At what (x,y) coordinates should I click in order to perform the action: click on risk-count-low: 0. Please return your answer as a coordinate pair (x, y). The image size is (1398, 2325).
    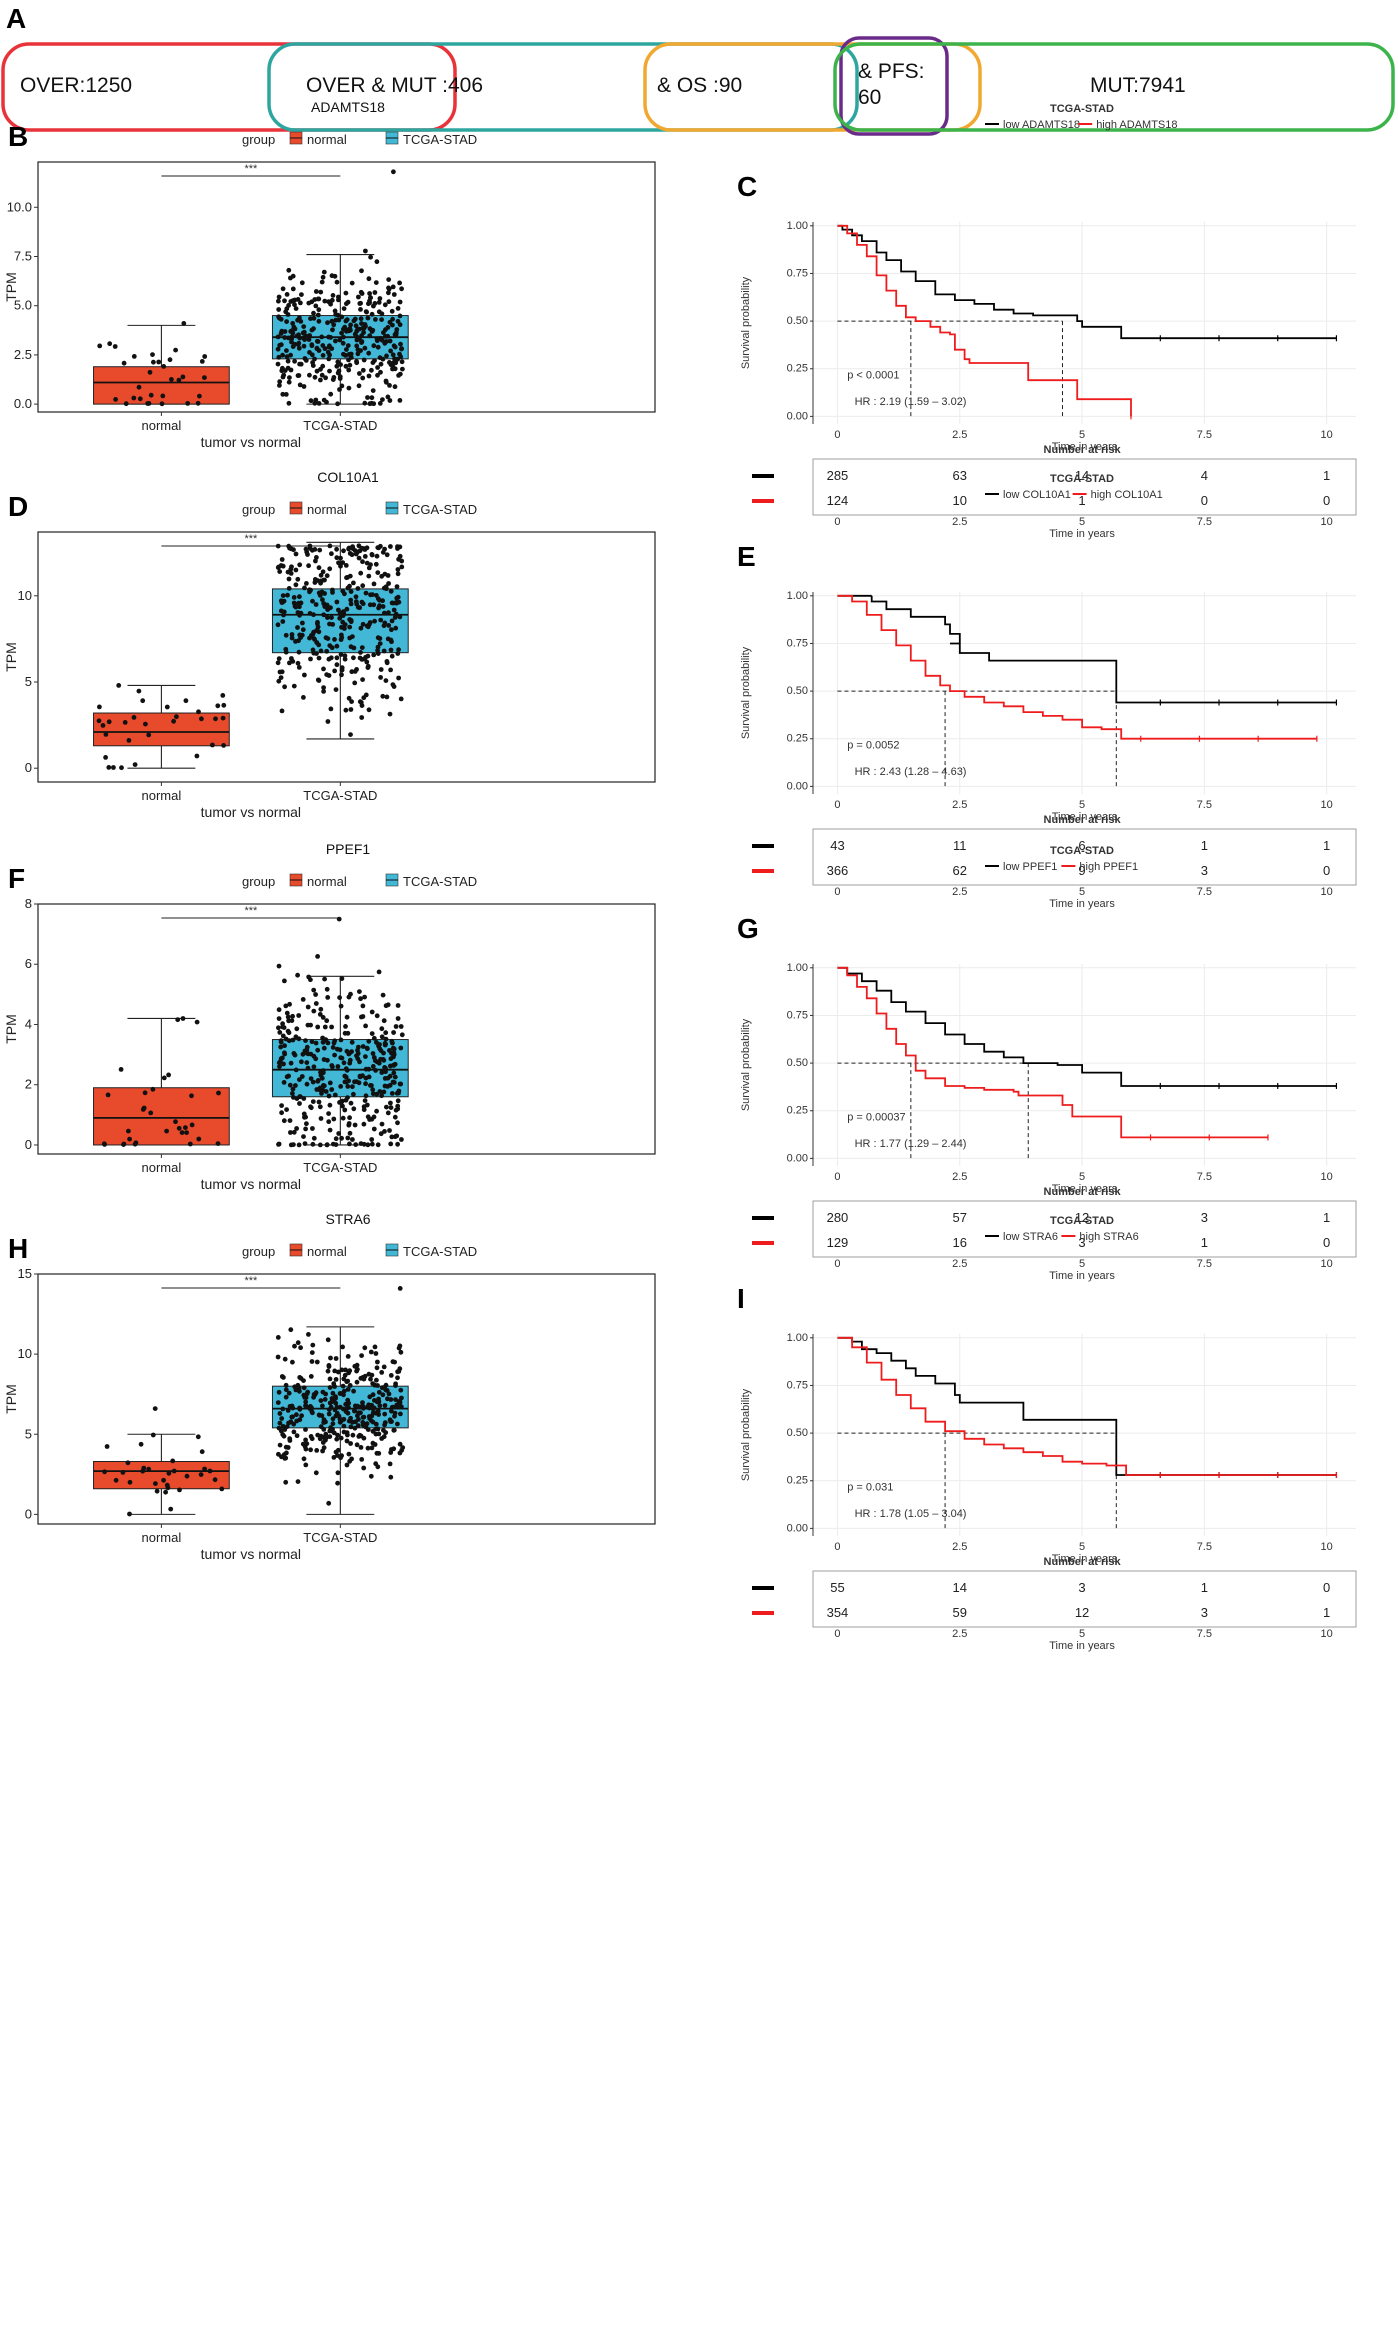
    Looking at the image, I should click on (1326, 1587).